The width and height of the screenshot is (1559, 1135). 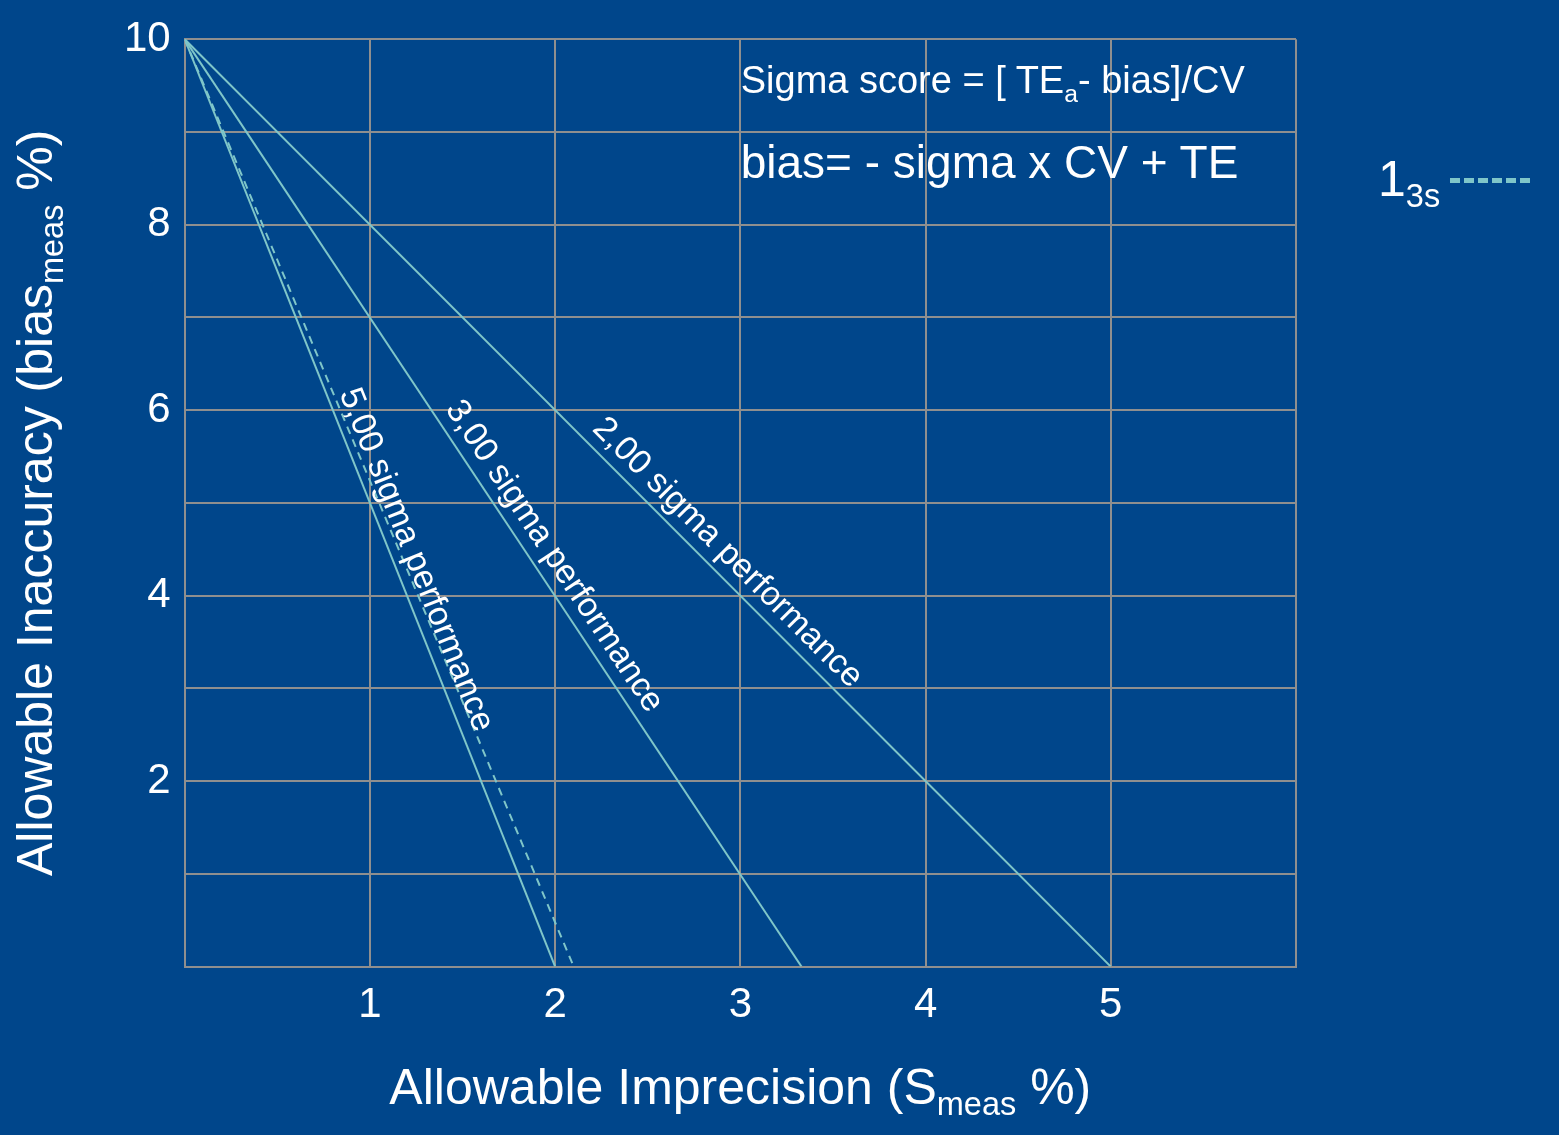 I want to click on y-tick-label: 6, so click(x=159, y=407).